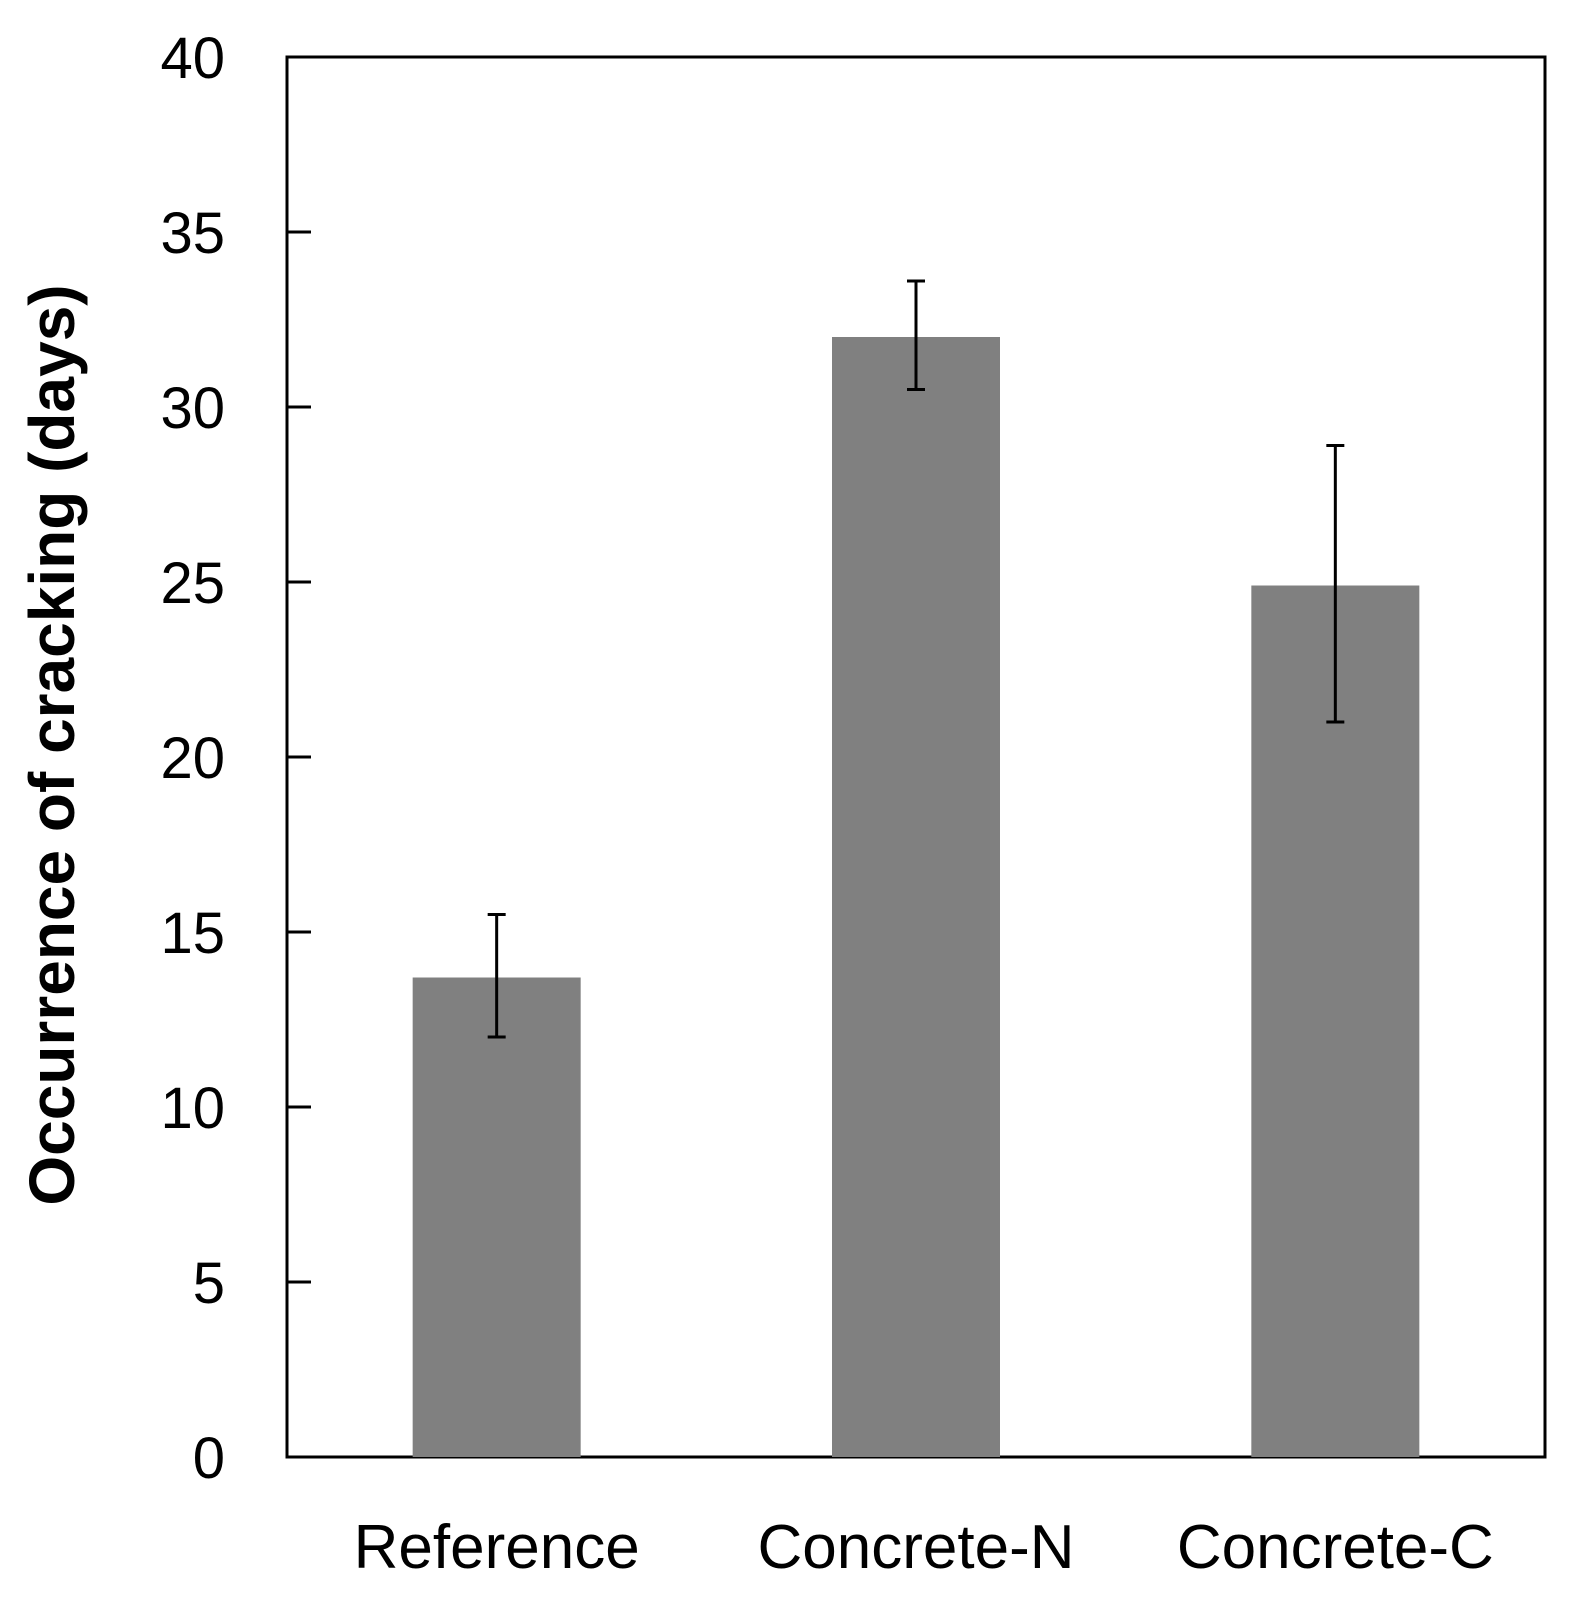 The height and width of the screenshot is (1601, 1593). Describe the element at coordinates (192, 1108) in the screenshot. I see `y-tick-label: 10` at that location.